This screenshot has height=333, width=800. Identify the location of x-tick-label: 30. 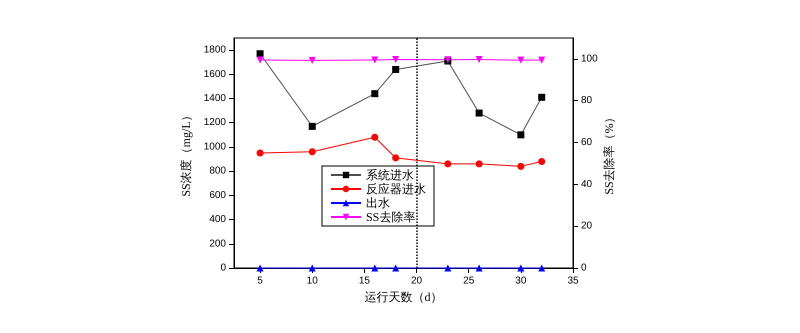
(521, 281).